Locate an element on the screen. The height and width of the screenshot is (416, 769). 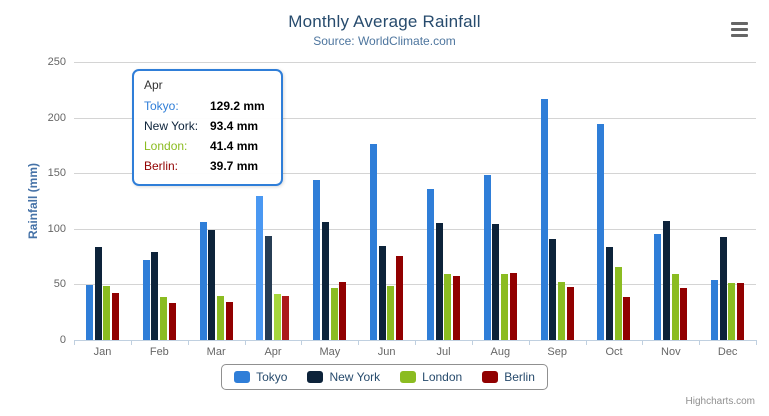
legend-item-london: London is located at coordinates (431, 377).